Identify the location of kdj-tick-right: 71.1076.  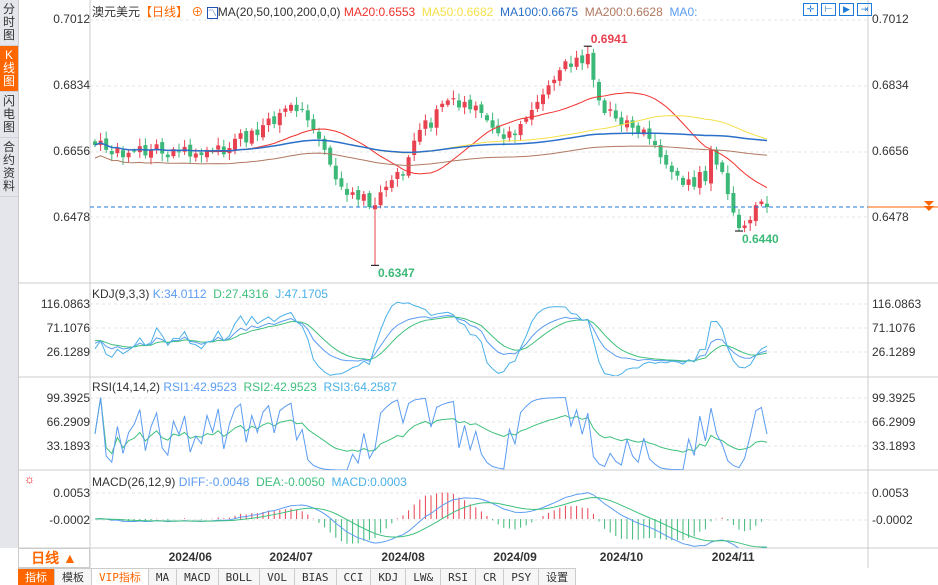
(894, 328).